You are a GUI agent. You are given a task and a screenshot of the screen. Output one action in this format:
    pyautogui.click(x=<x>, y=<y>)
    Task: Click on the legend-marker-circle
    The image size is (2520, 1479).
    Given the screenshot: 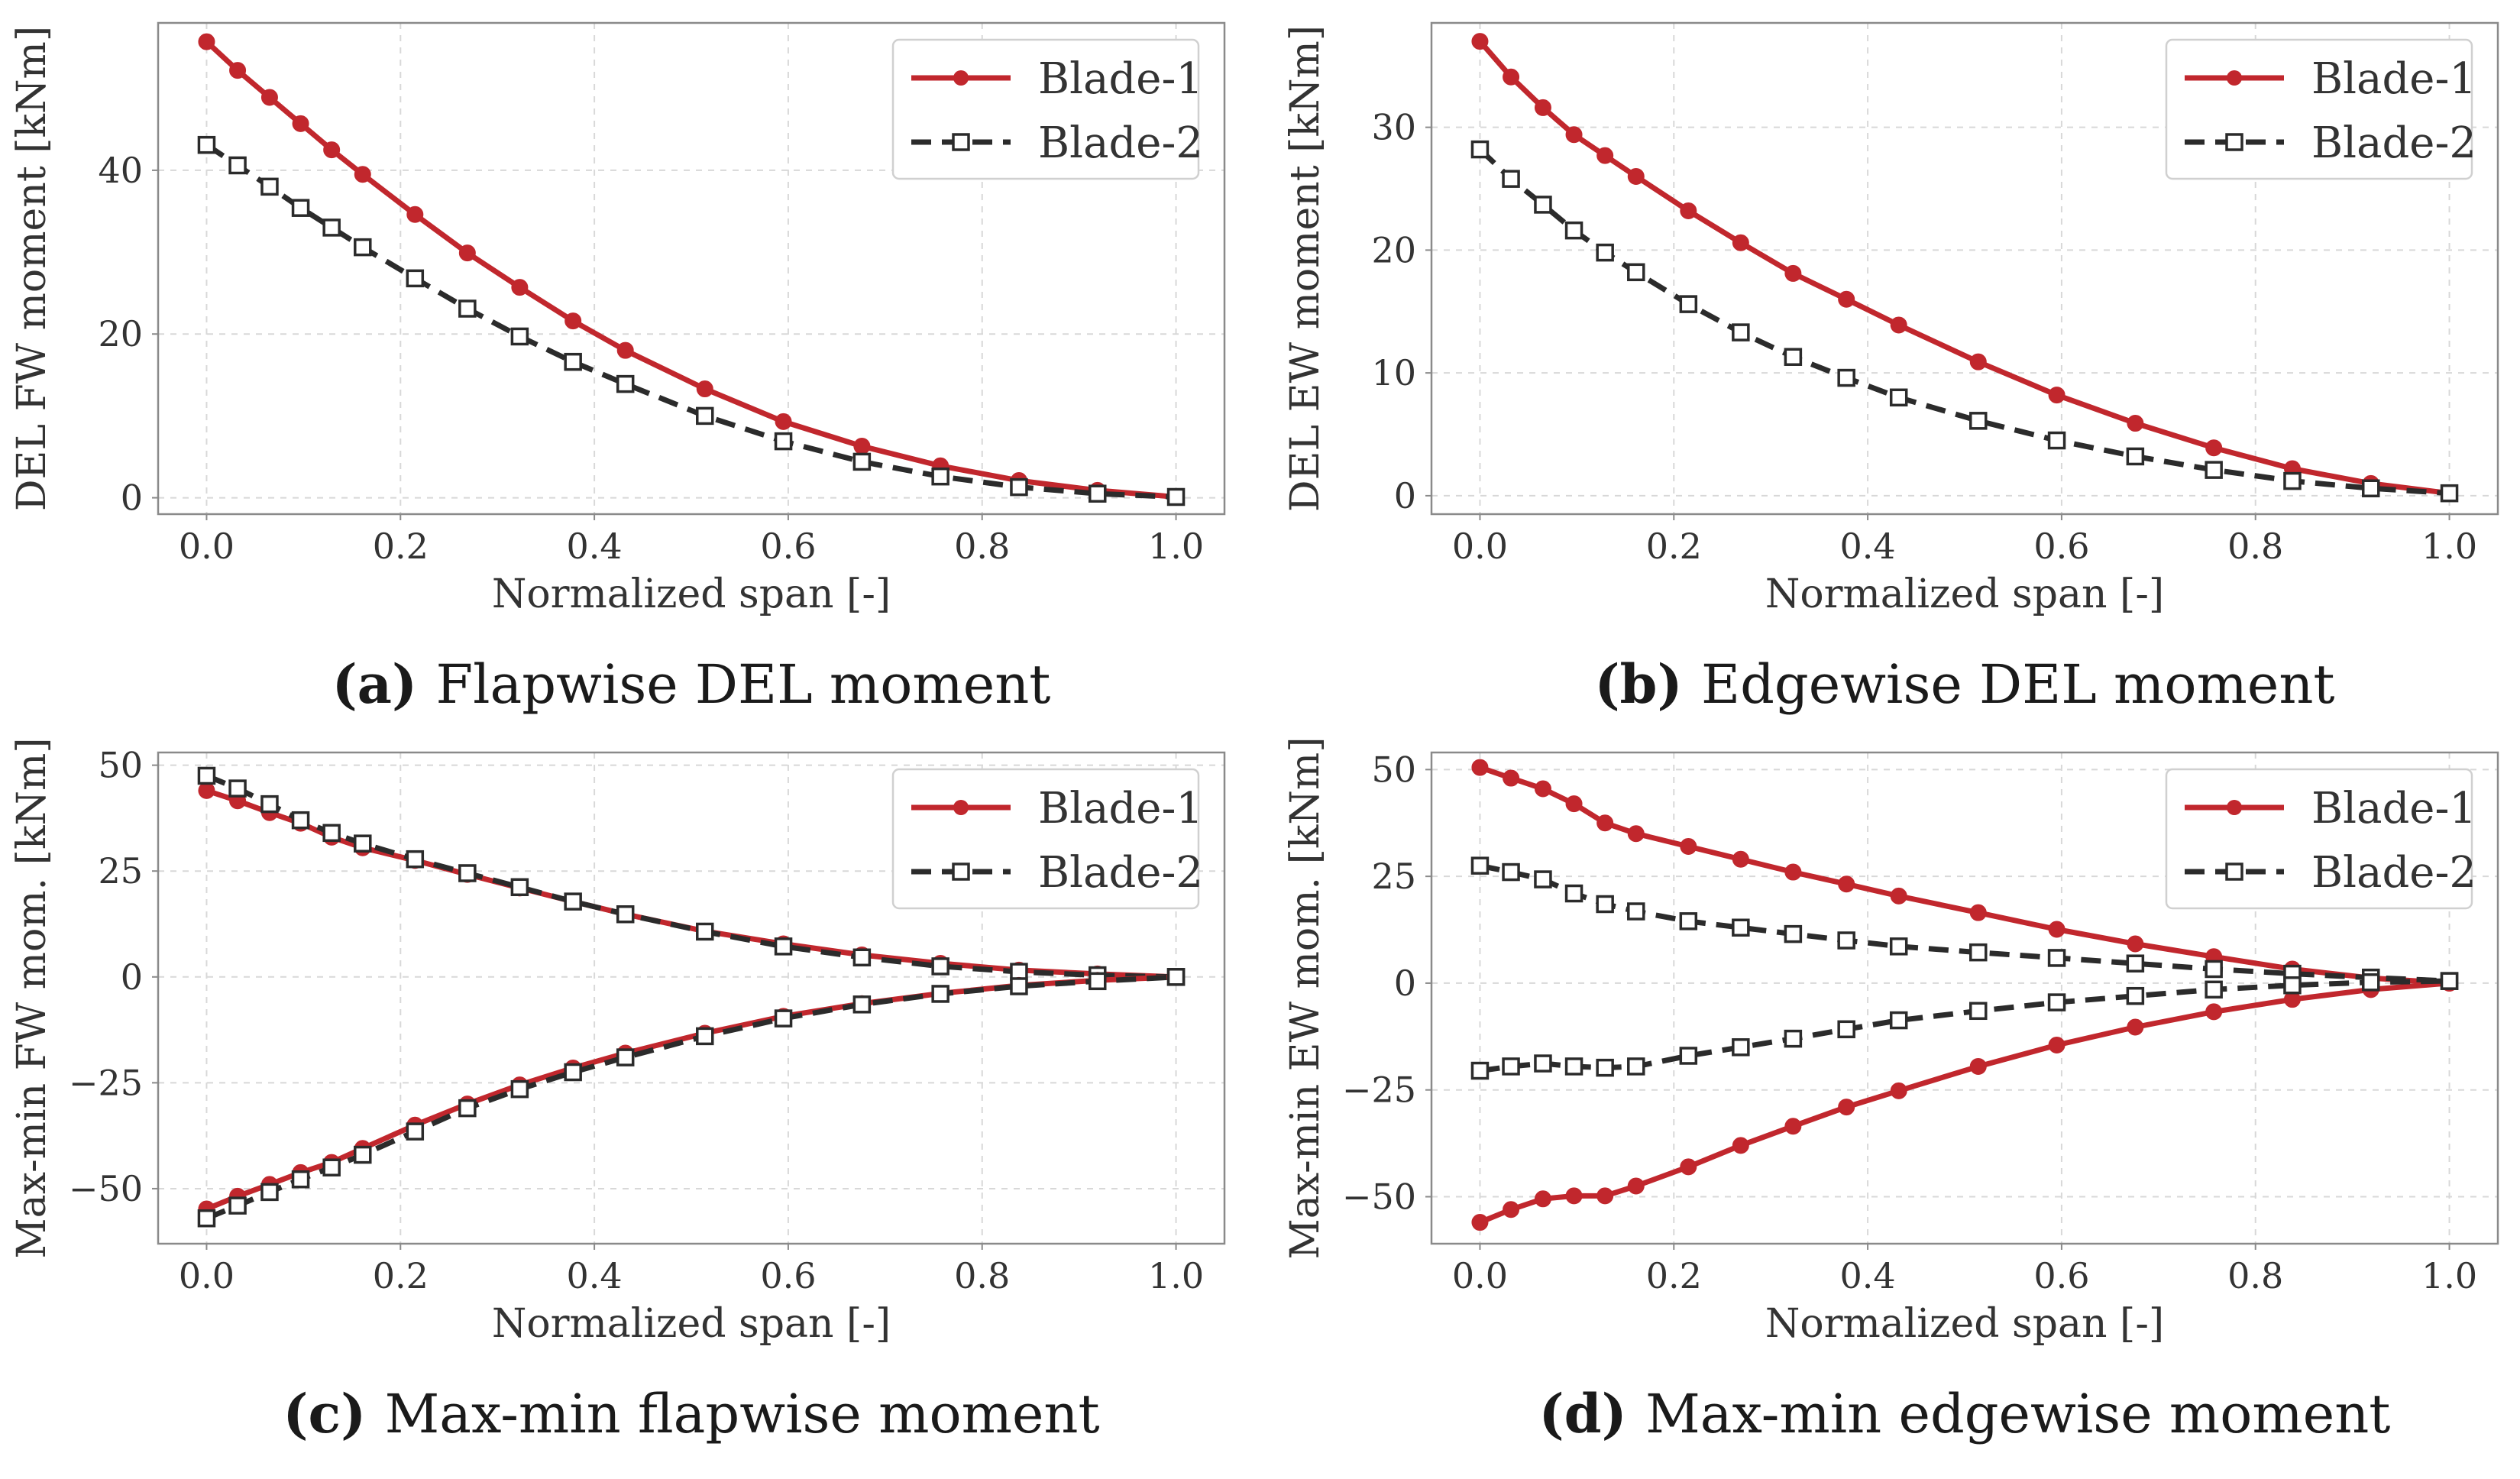 What is the action you would take?
    pyautogui.click(x=961, y=807)
    